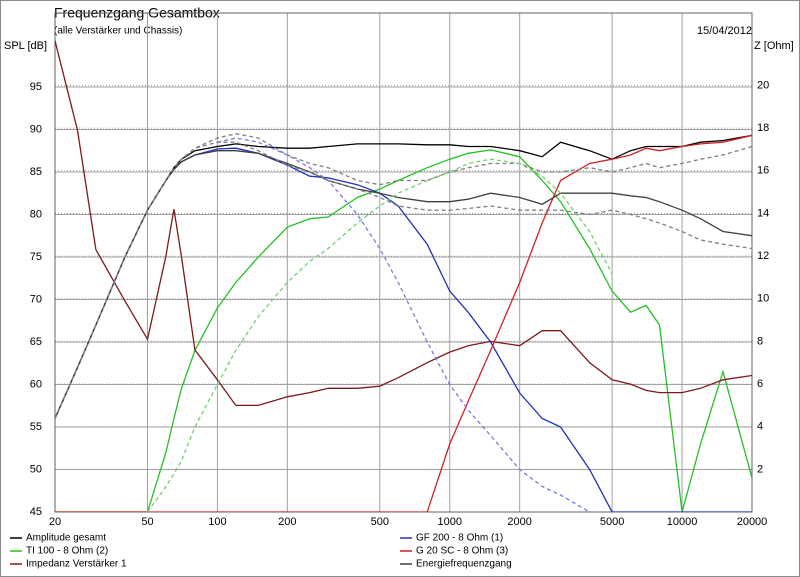 The width and height of the screenshot is (800, 577). Describe the element at coordinates (449, 522) in the screenshot. I see `x-tick-label: 1000` at that location.